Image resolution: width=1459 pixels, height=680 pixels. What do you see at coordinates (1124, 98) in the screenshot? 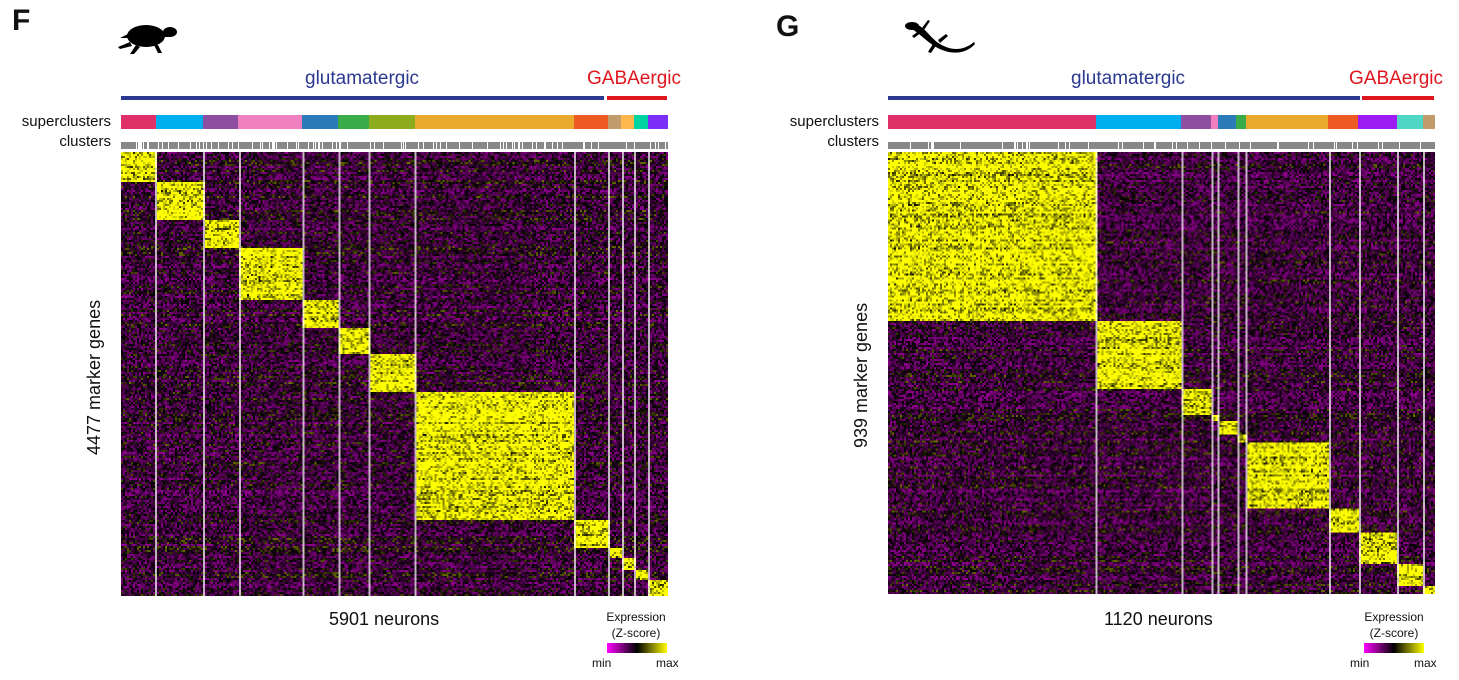
I see `glutamatergic-bar` at bounding box center [1124, 98].